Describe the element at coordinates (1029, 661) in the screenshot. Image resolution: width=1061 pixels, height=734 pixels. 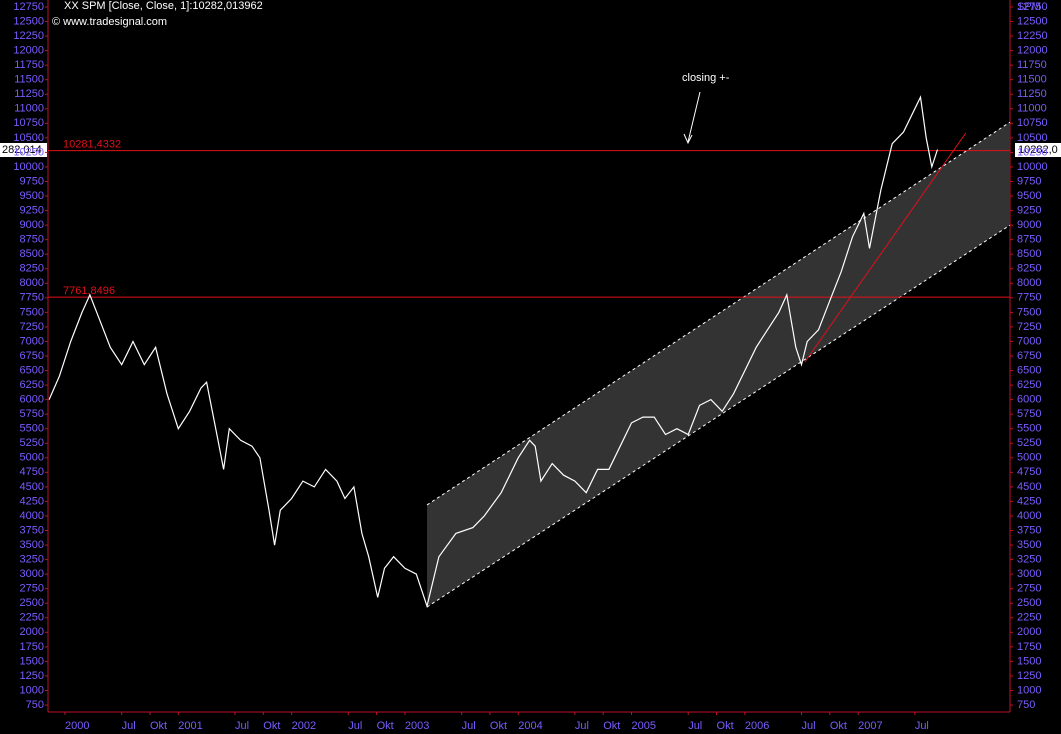
I see `y2-tick-label: 1500` at that location.